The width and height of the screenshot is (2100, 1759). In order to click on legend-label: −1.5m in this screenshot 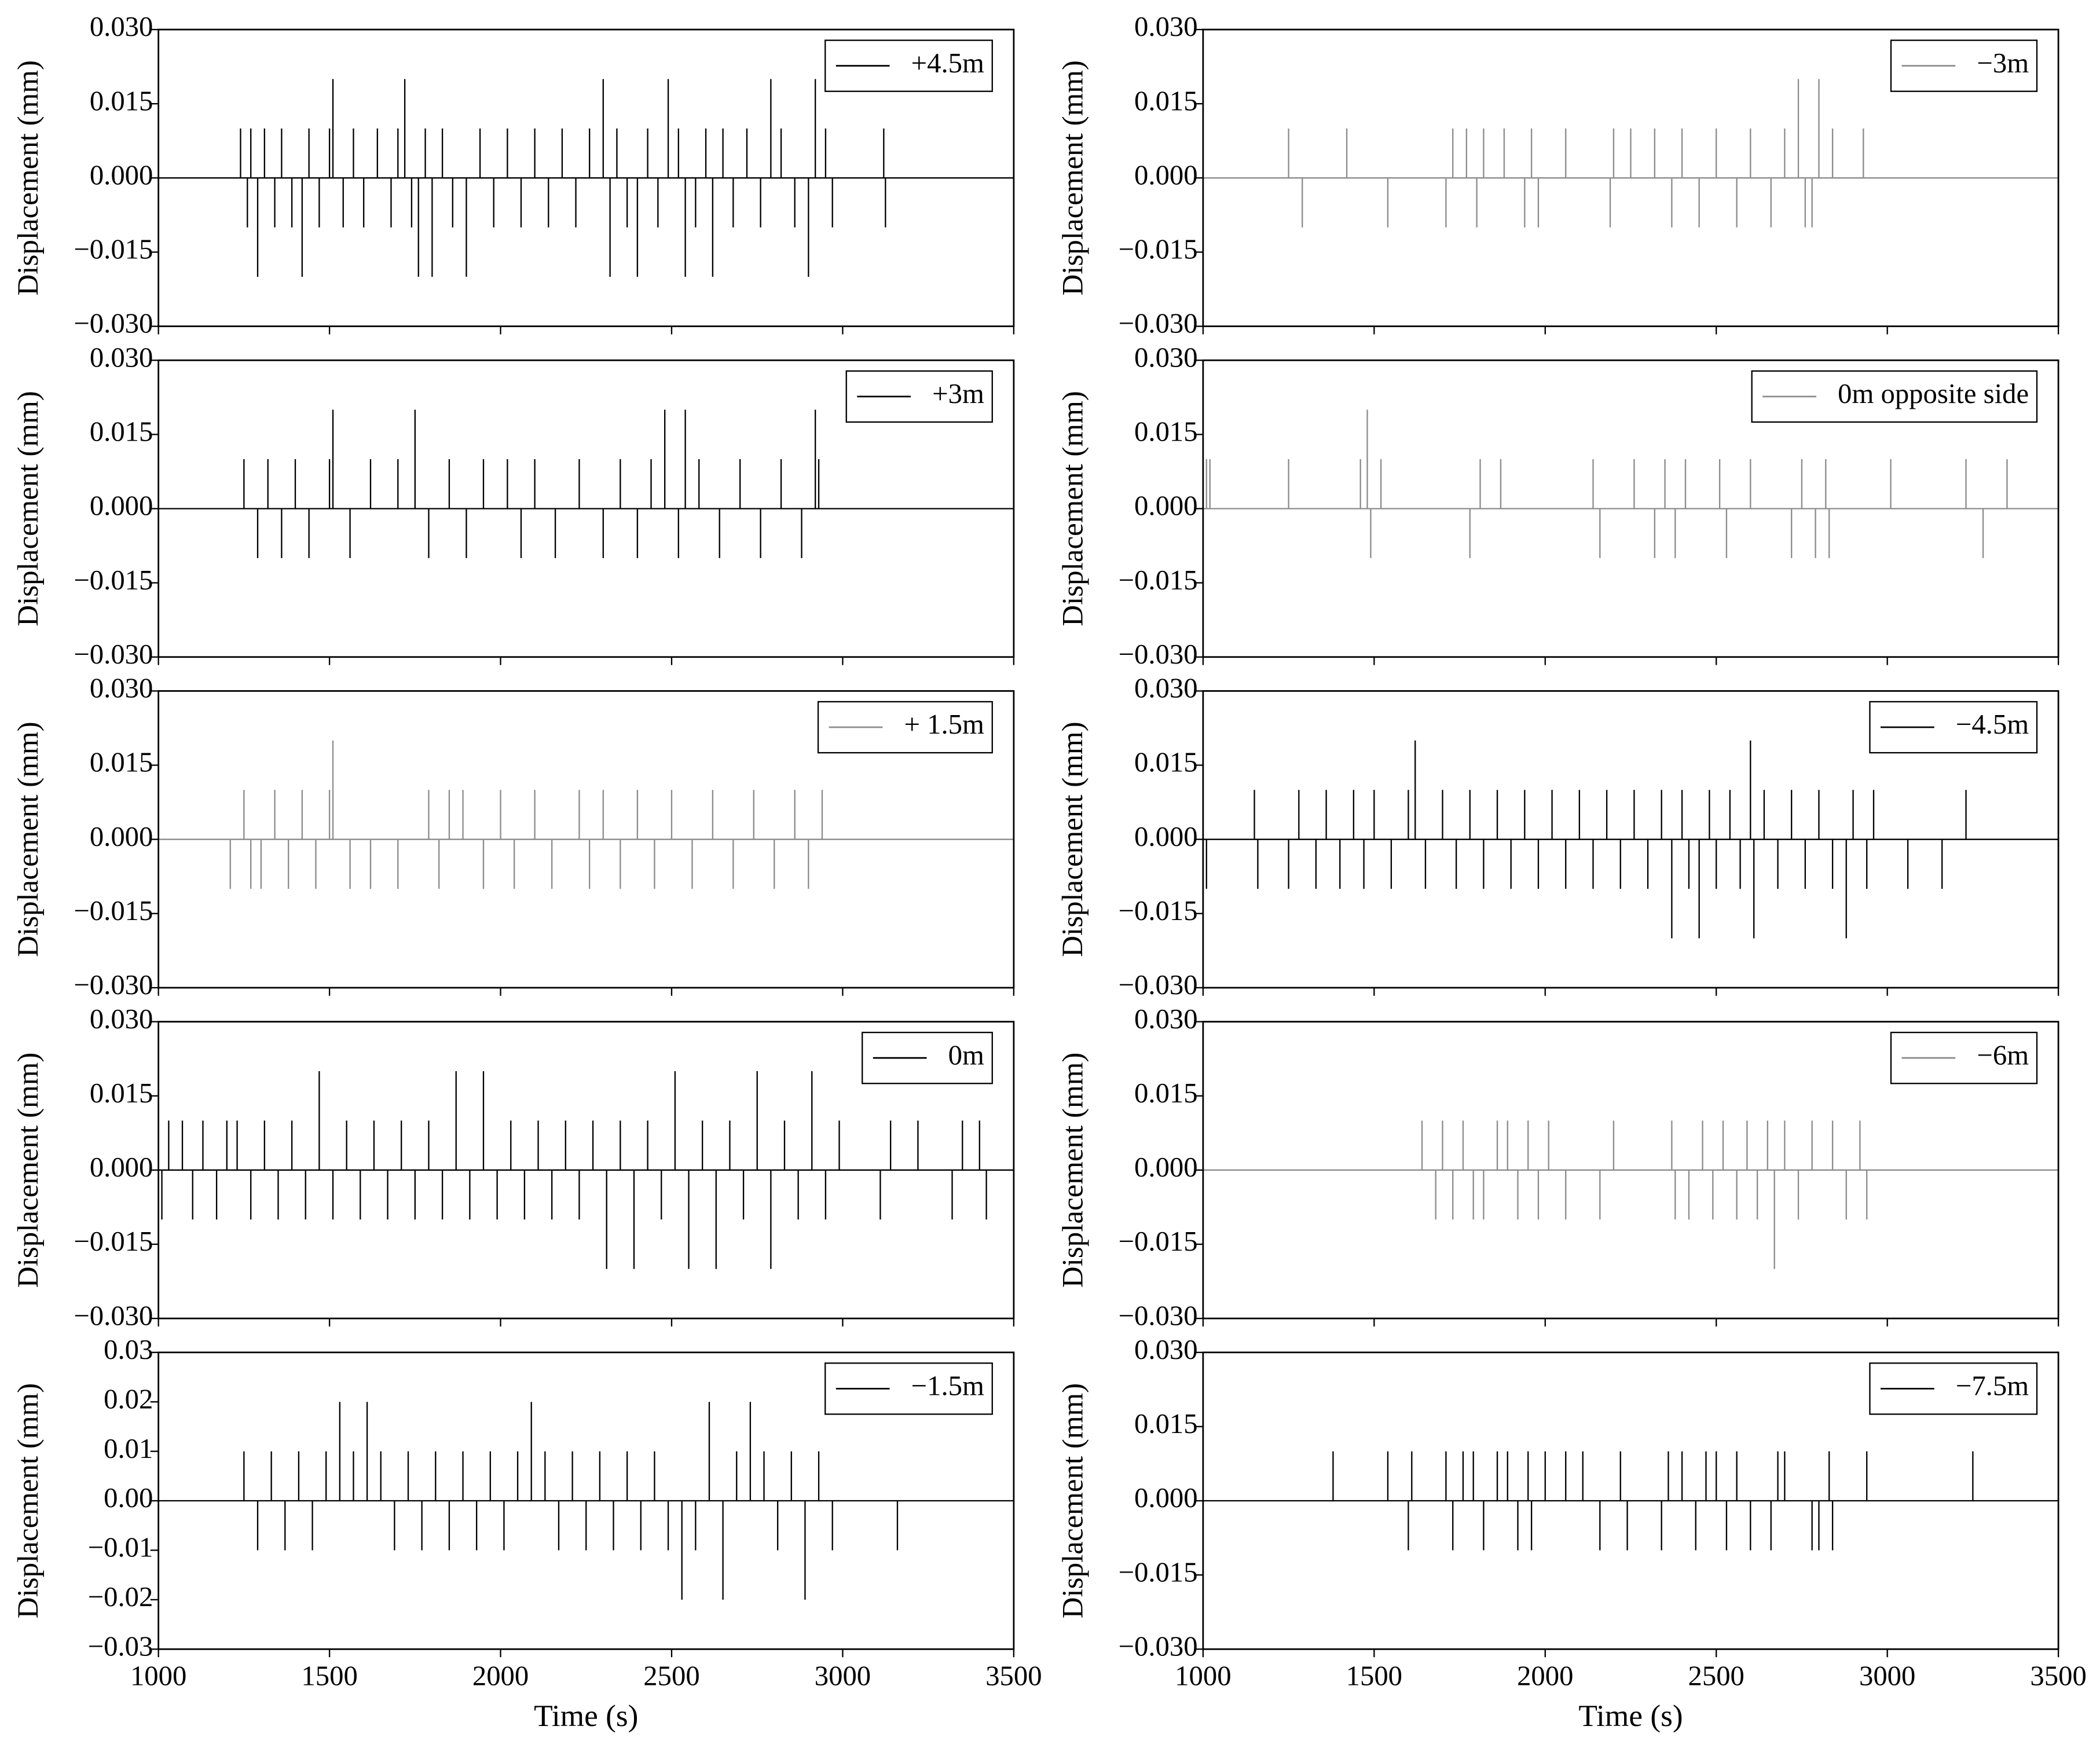, I will do `click(947, 1386)`.